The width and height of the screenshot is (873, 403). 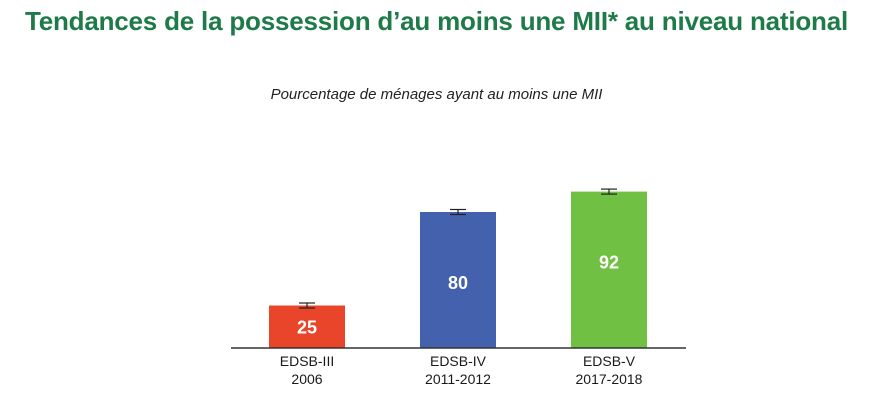 What do you see at coordinates (609, 379) in the screenshot?
I see `category-label-3-line2: 2017-2018` at bounding box center [609, 379].